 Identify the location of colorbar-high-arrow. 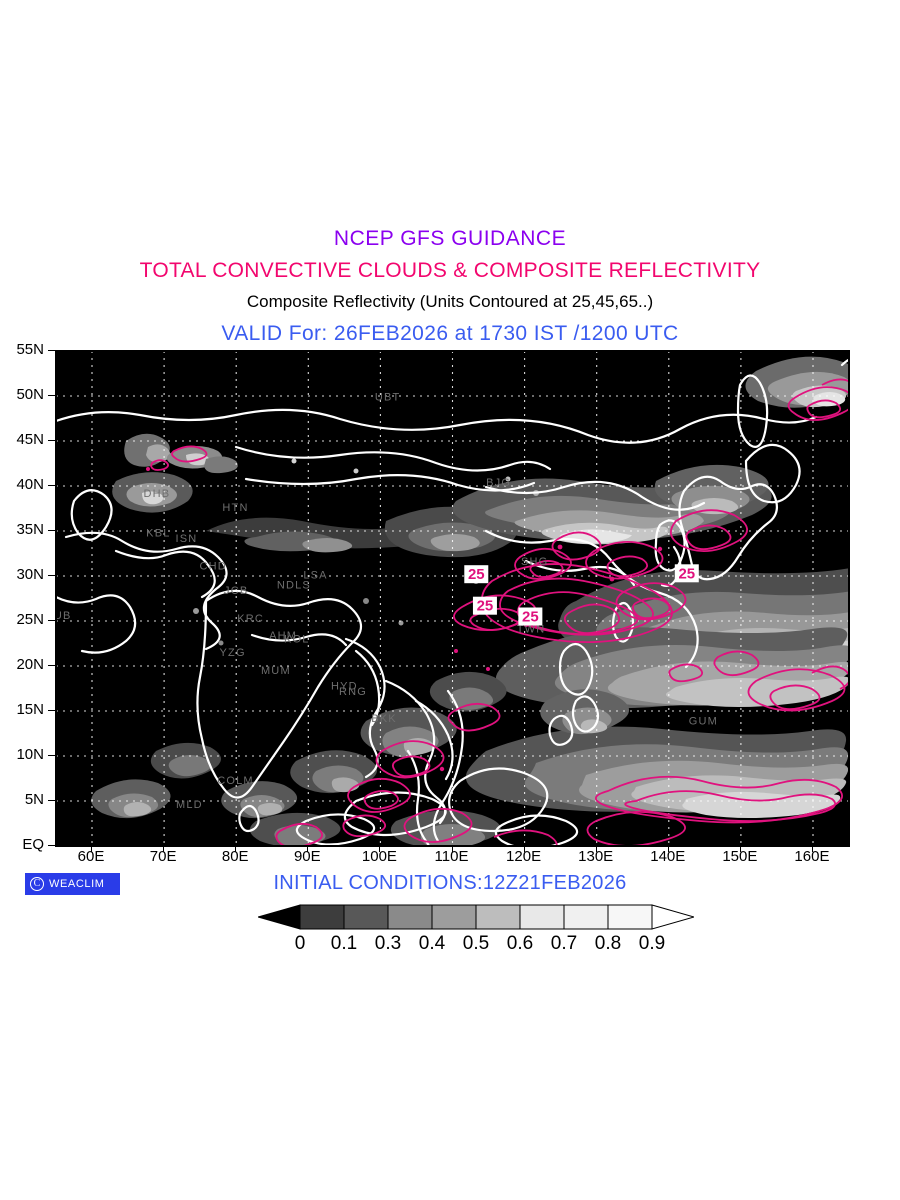
(672, 917).